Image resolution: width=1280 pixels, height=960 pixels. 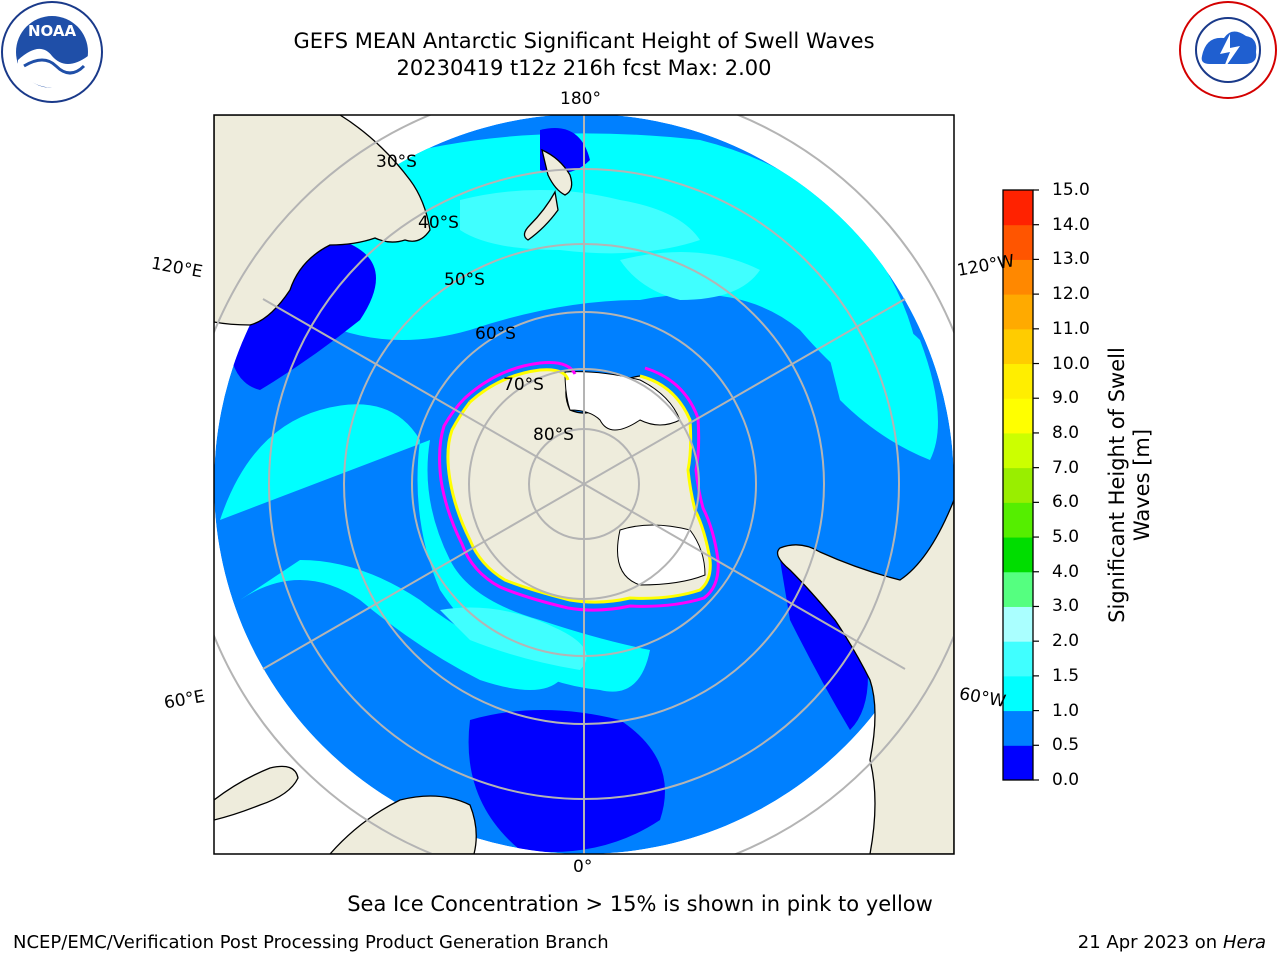 What do you see at coordinates (396, 162) in the screenshot?
I see `lat-label-30s: 30°S` at bounding box center [396, 162].